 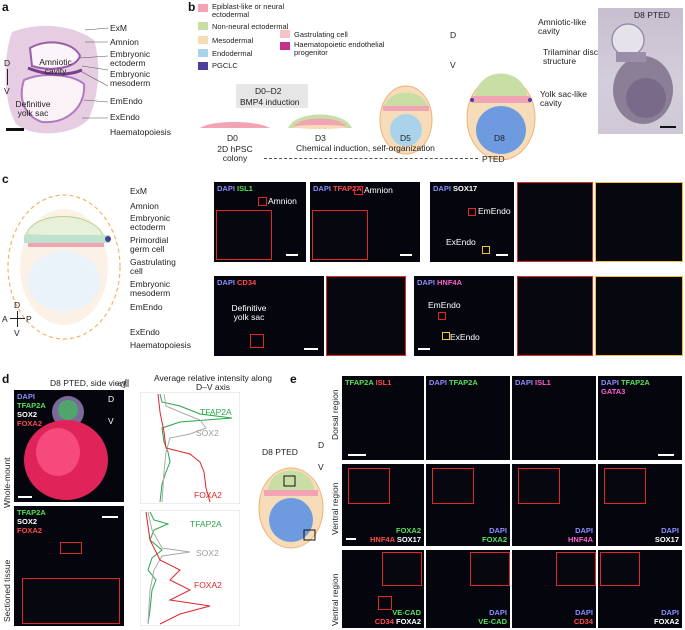 I want to click on panel-label-a: a, so click(x=5, y=7).